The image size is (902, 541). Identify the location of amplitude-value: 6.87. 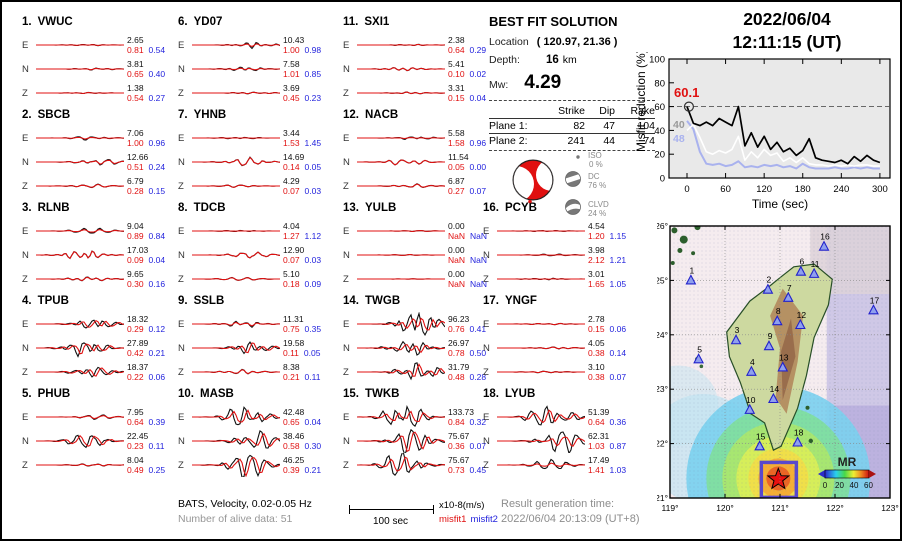
(456, 181).